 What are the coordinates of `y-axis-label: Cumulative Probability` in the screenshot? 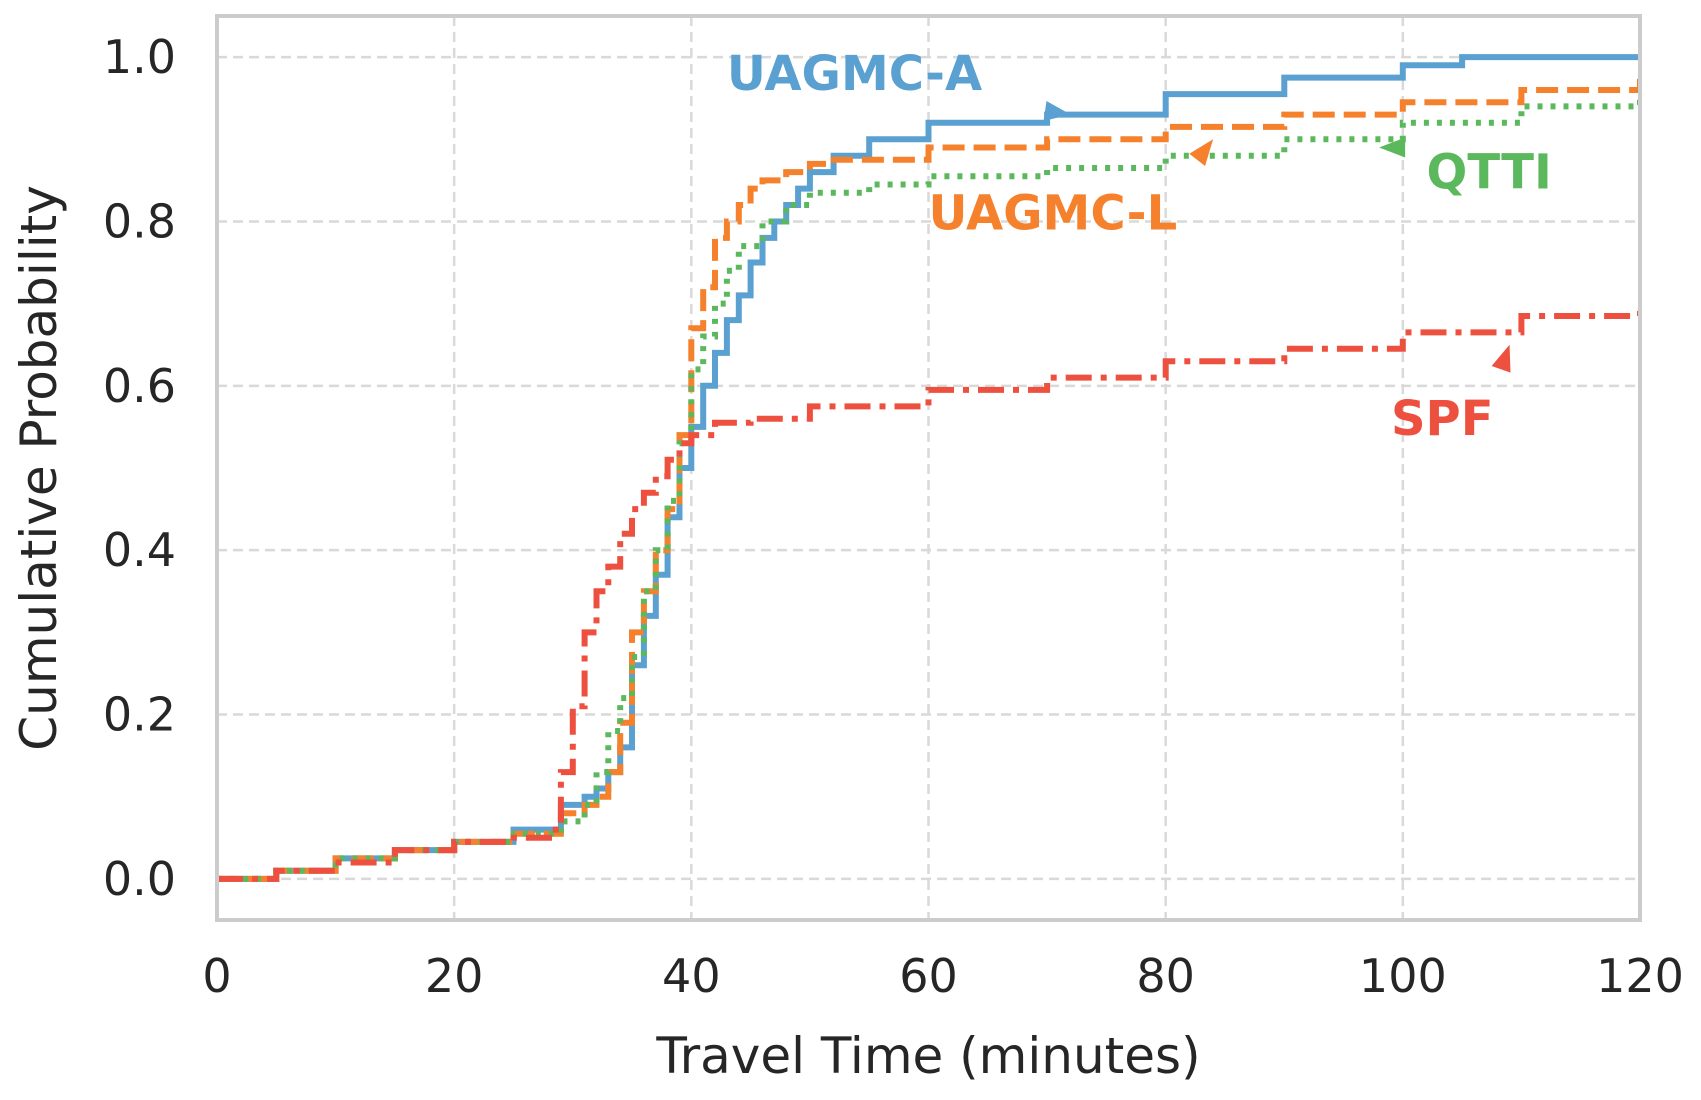 It's located at (39, 468).